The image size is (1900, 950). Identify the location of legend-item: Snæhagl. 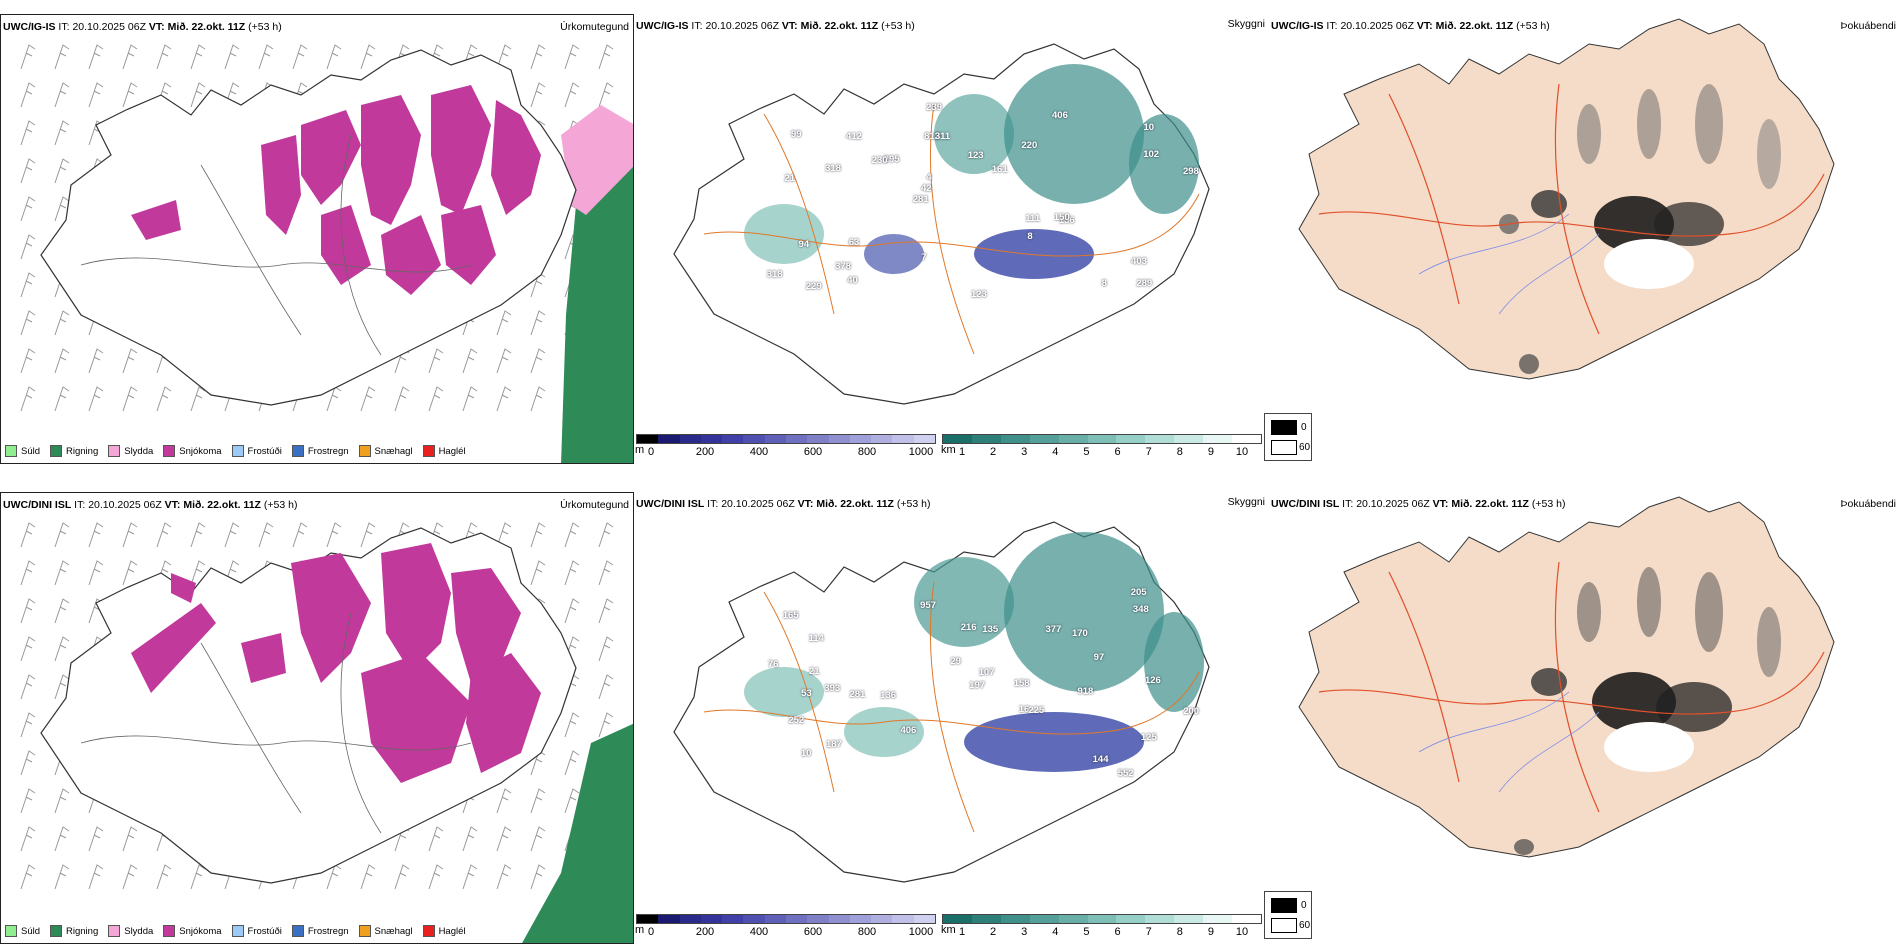
(385, 451).